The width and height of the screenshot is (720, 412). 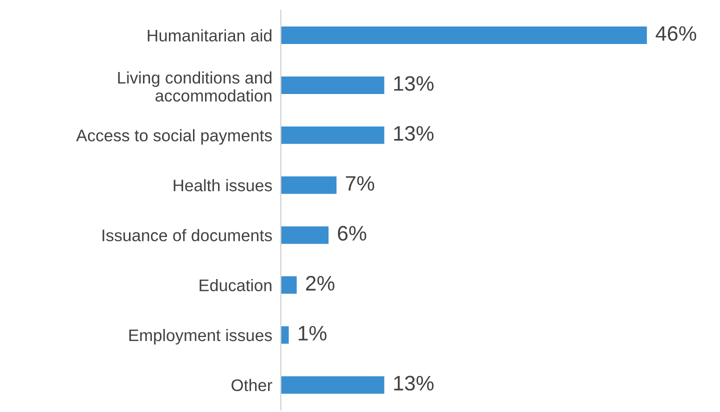 I want to click on data-label: 2%, so click(x=320, y=283).